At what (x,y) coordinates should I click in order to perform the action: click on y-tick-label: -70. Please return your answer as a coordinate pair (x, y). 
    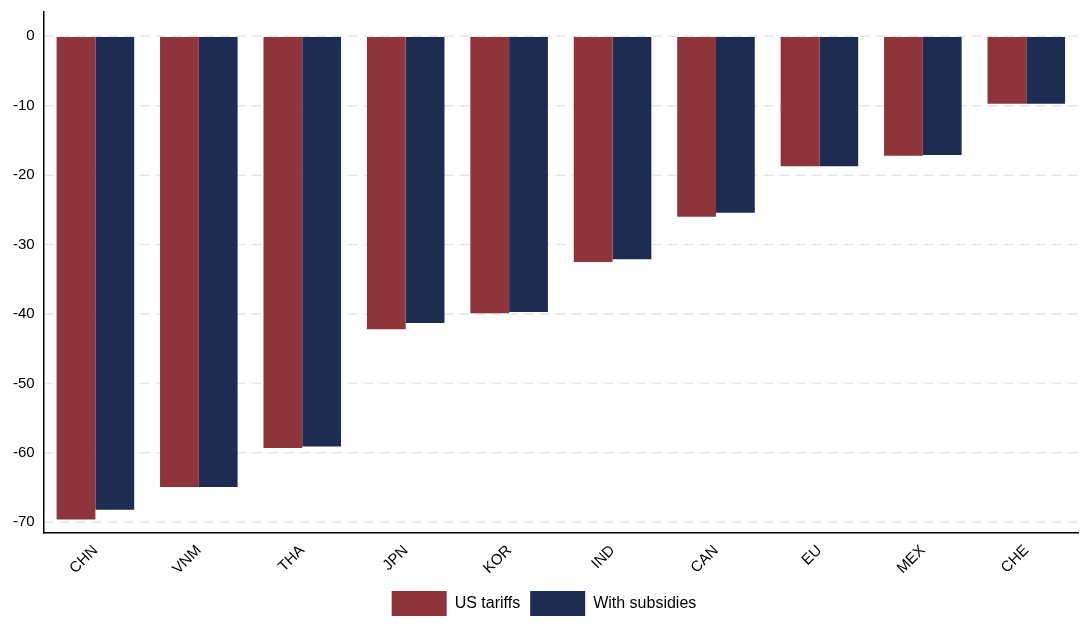
    Looking at the image, I should click on (23, 521).